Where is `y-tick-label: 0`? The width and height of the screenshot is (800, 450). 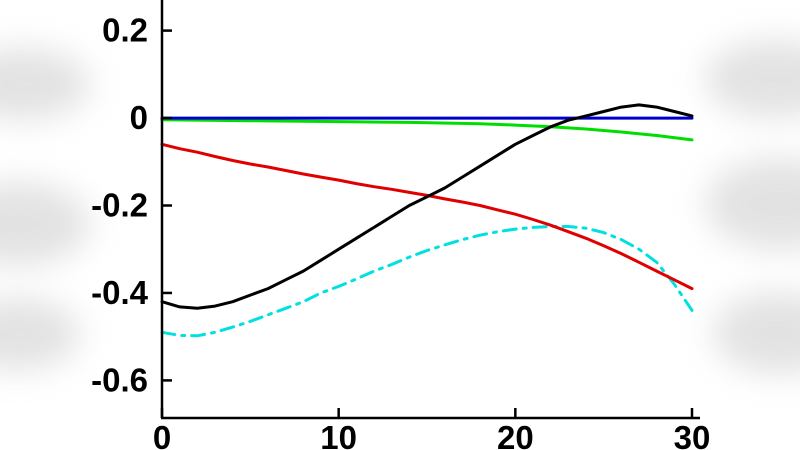
y-tick-label: 0 is located at coordinates (139, 117).